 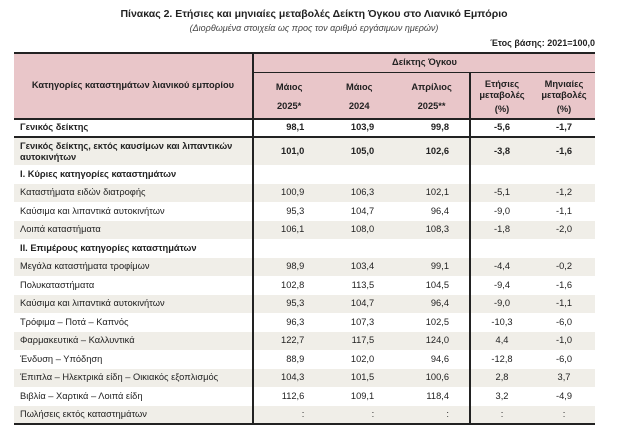 What do you see at coordinates (564, 340) in the screenshot?
I see `row-value: -1,0` at bounding box center [564, 340].